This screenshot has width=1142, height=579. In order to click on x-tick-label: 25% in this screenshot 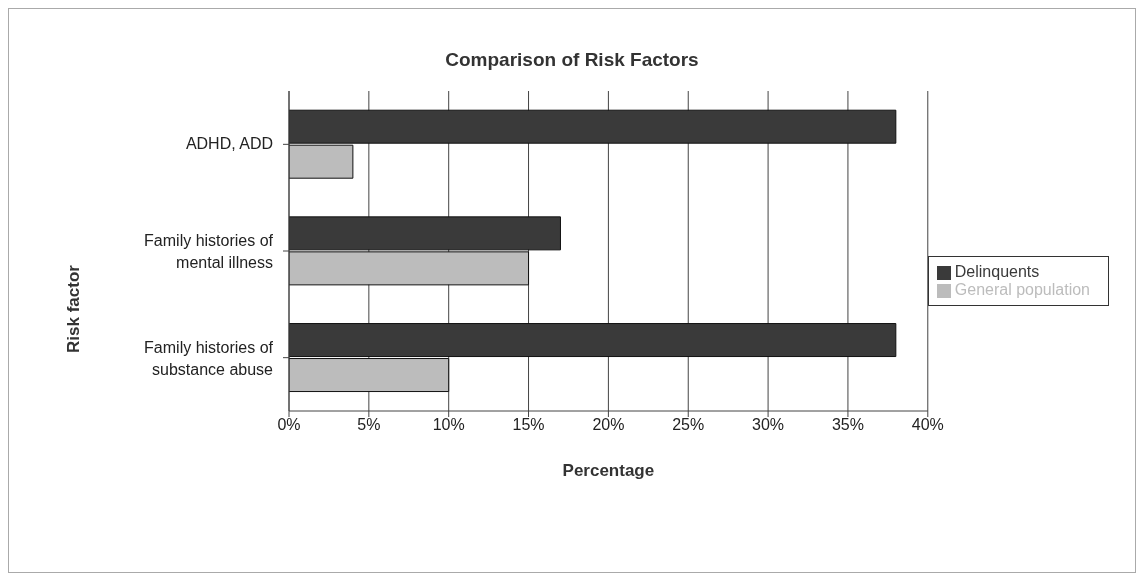, I will do `click(688, 425)`.